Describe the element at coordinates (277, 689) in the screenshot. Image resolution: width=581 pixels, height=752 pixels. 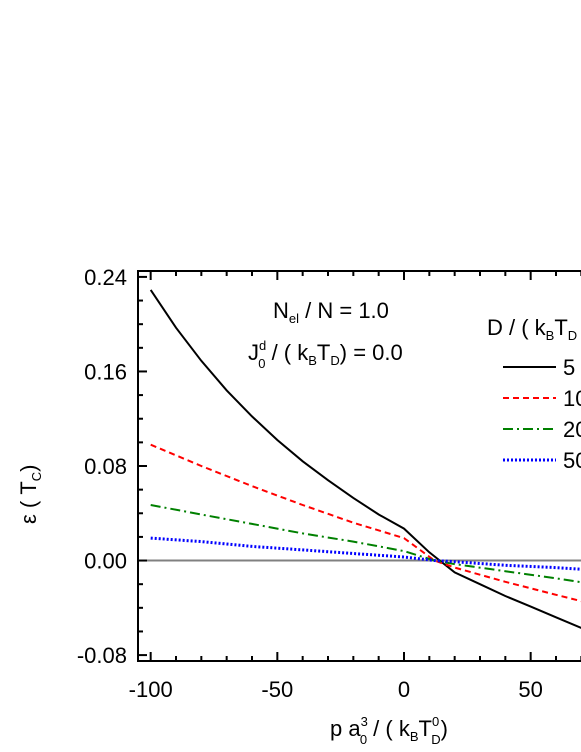
I see `x-tick-label: -50` at that location.